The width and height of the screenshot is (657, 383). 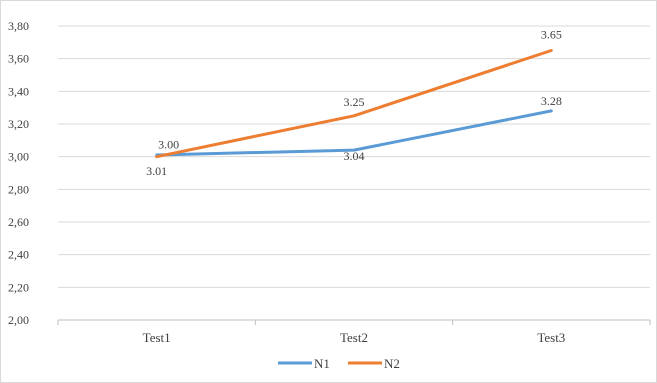 What do you see at coordinates (322, 363) in the screenshot?
I see `legend-label: N1` at bounding box center [322, 363].